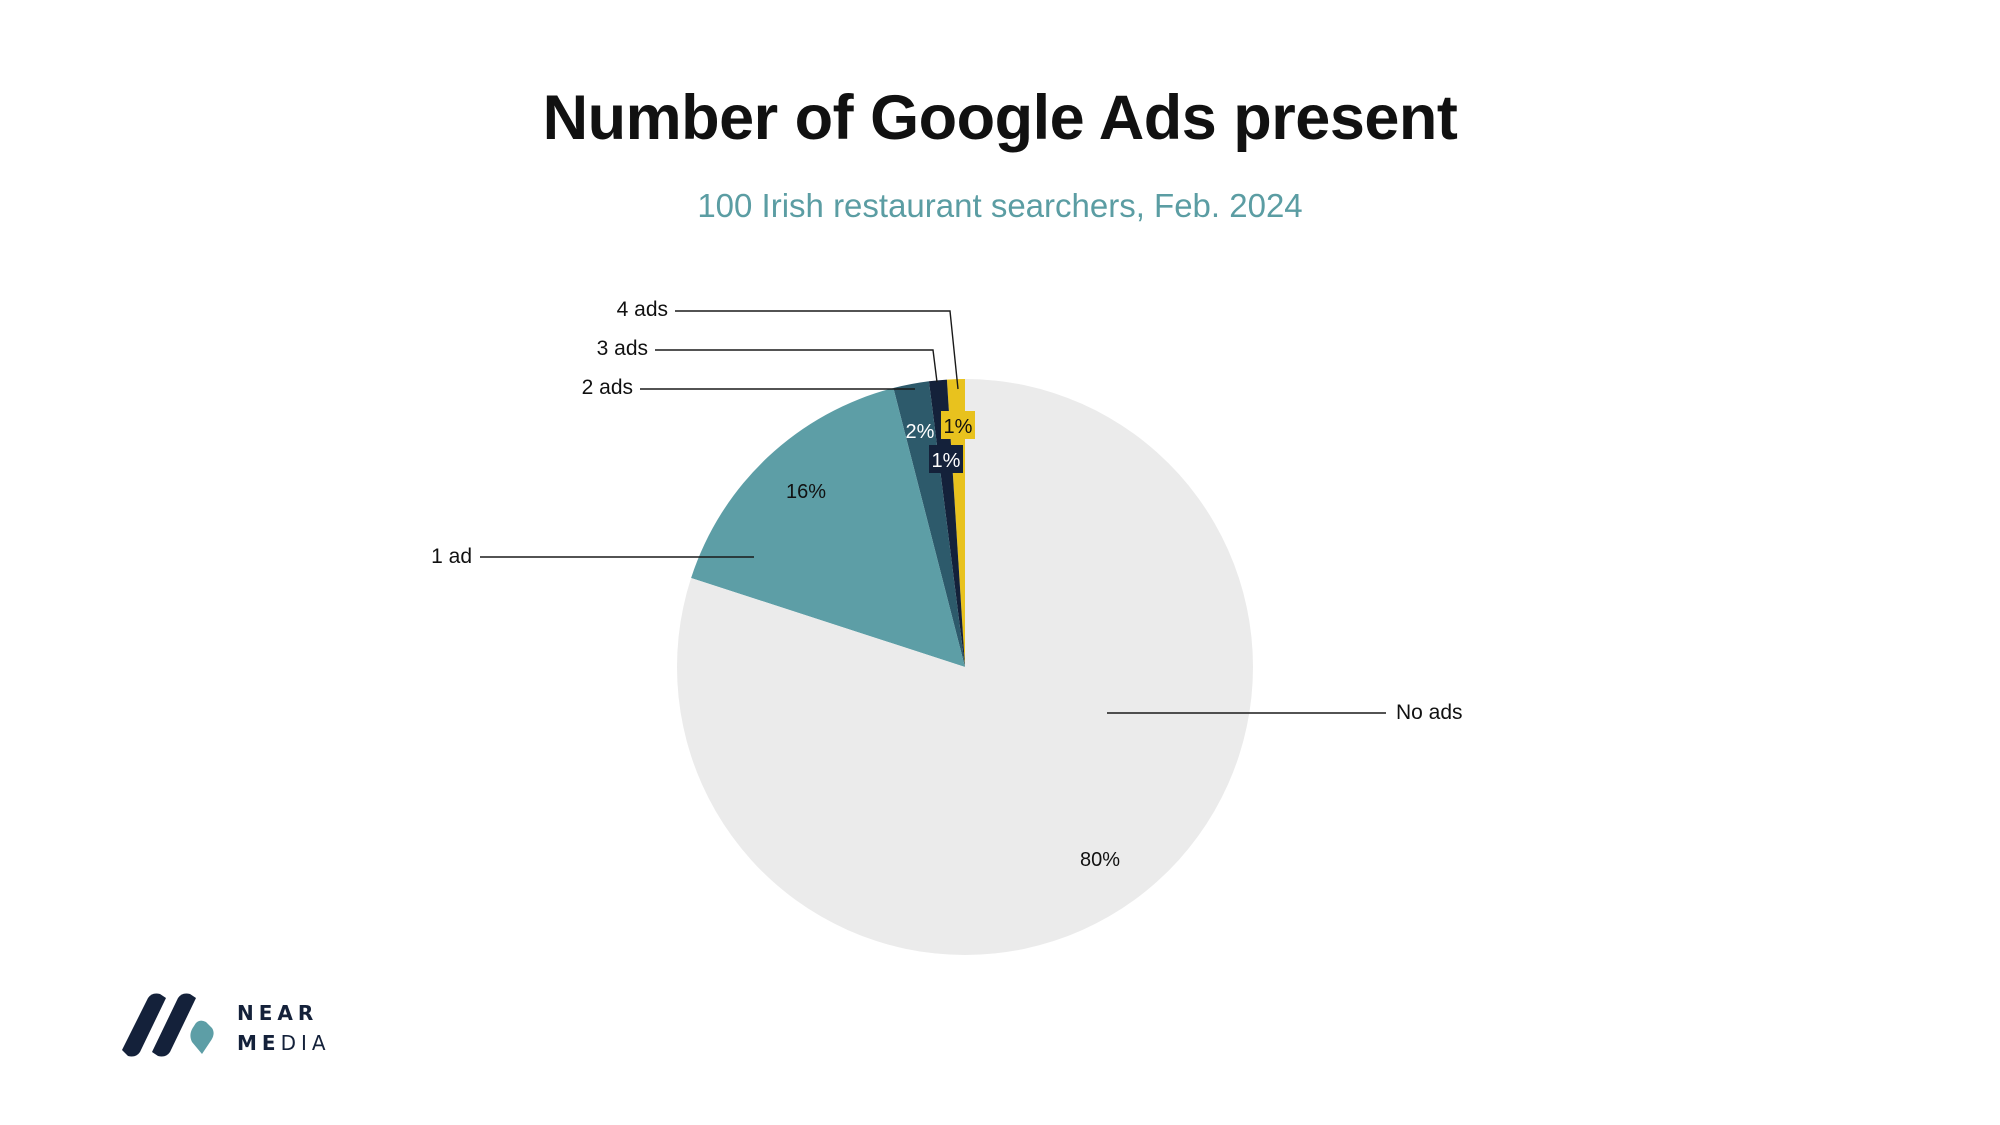  I want to click on pct-label-no-ads: 80%, so click(1100, 860).